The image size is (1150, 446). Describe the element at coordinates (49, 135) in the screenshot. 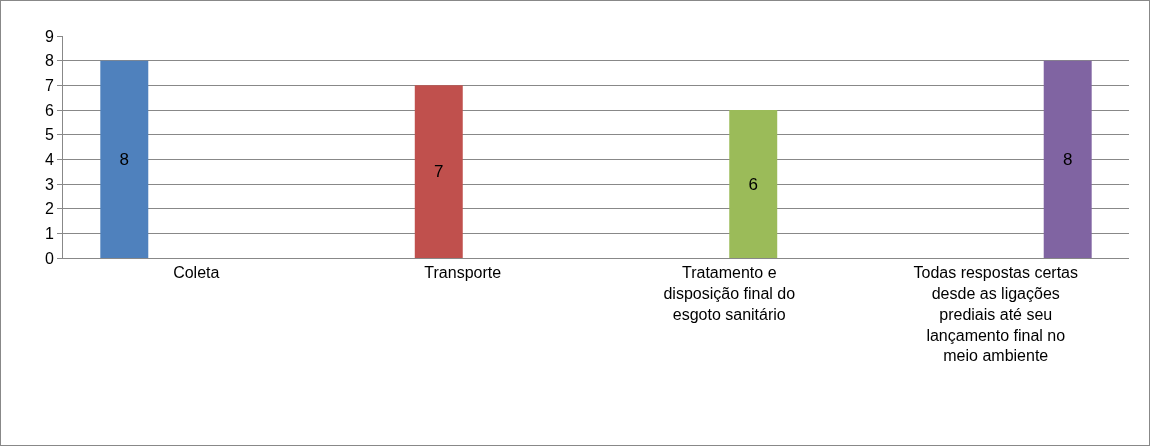

I see `y-tick-label: 5` at that location.